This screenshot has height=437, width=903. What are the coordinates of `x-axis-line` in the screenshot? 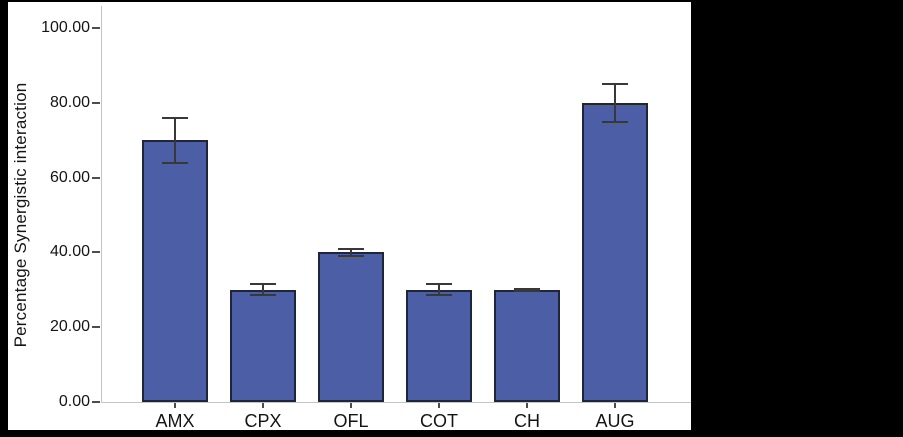 It's located at (396, 402).